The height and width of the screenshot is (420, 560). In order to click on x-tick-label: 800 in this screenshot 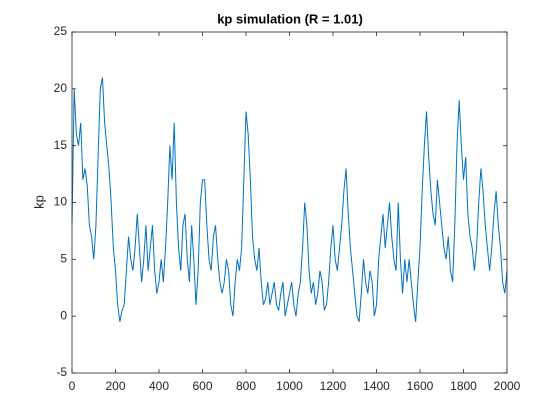, I will do `click(246, 386)`.